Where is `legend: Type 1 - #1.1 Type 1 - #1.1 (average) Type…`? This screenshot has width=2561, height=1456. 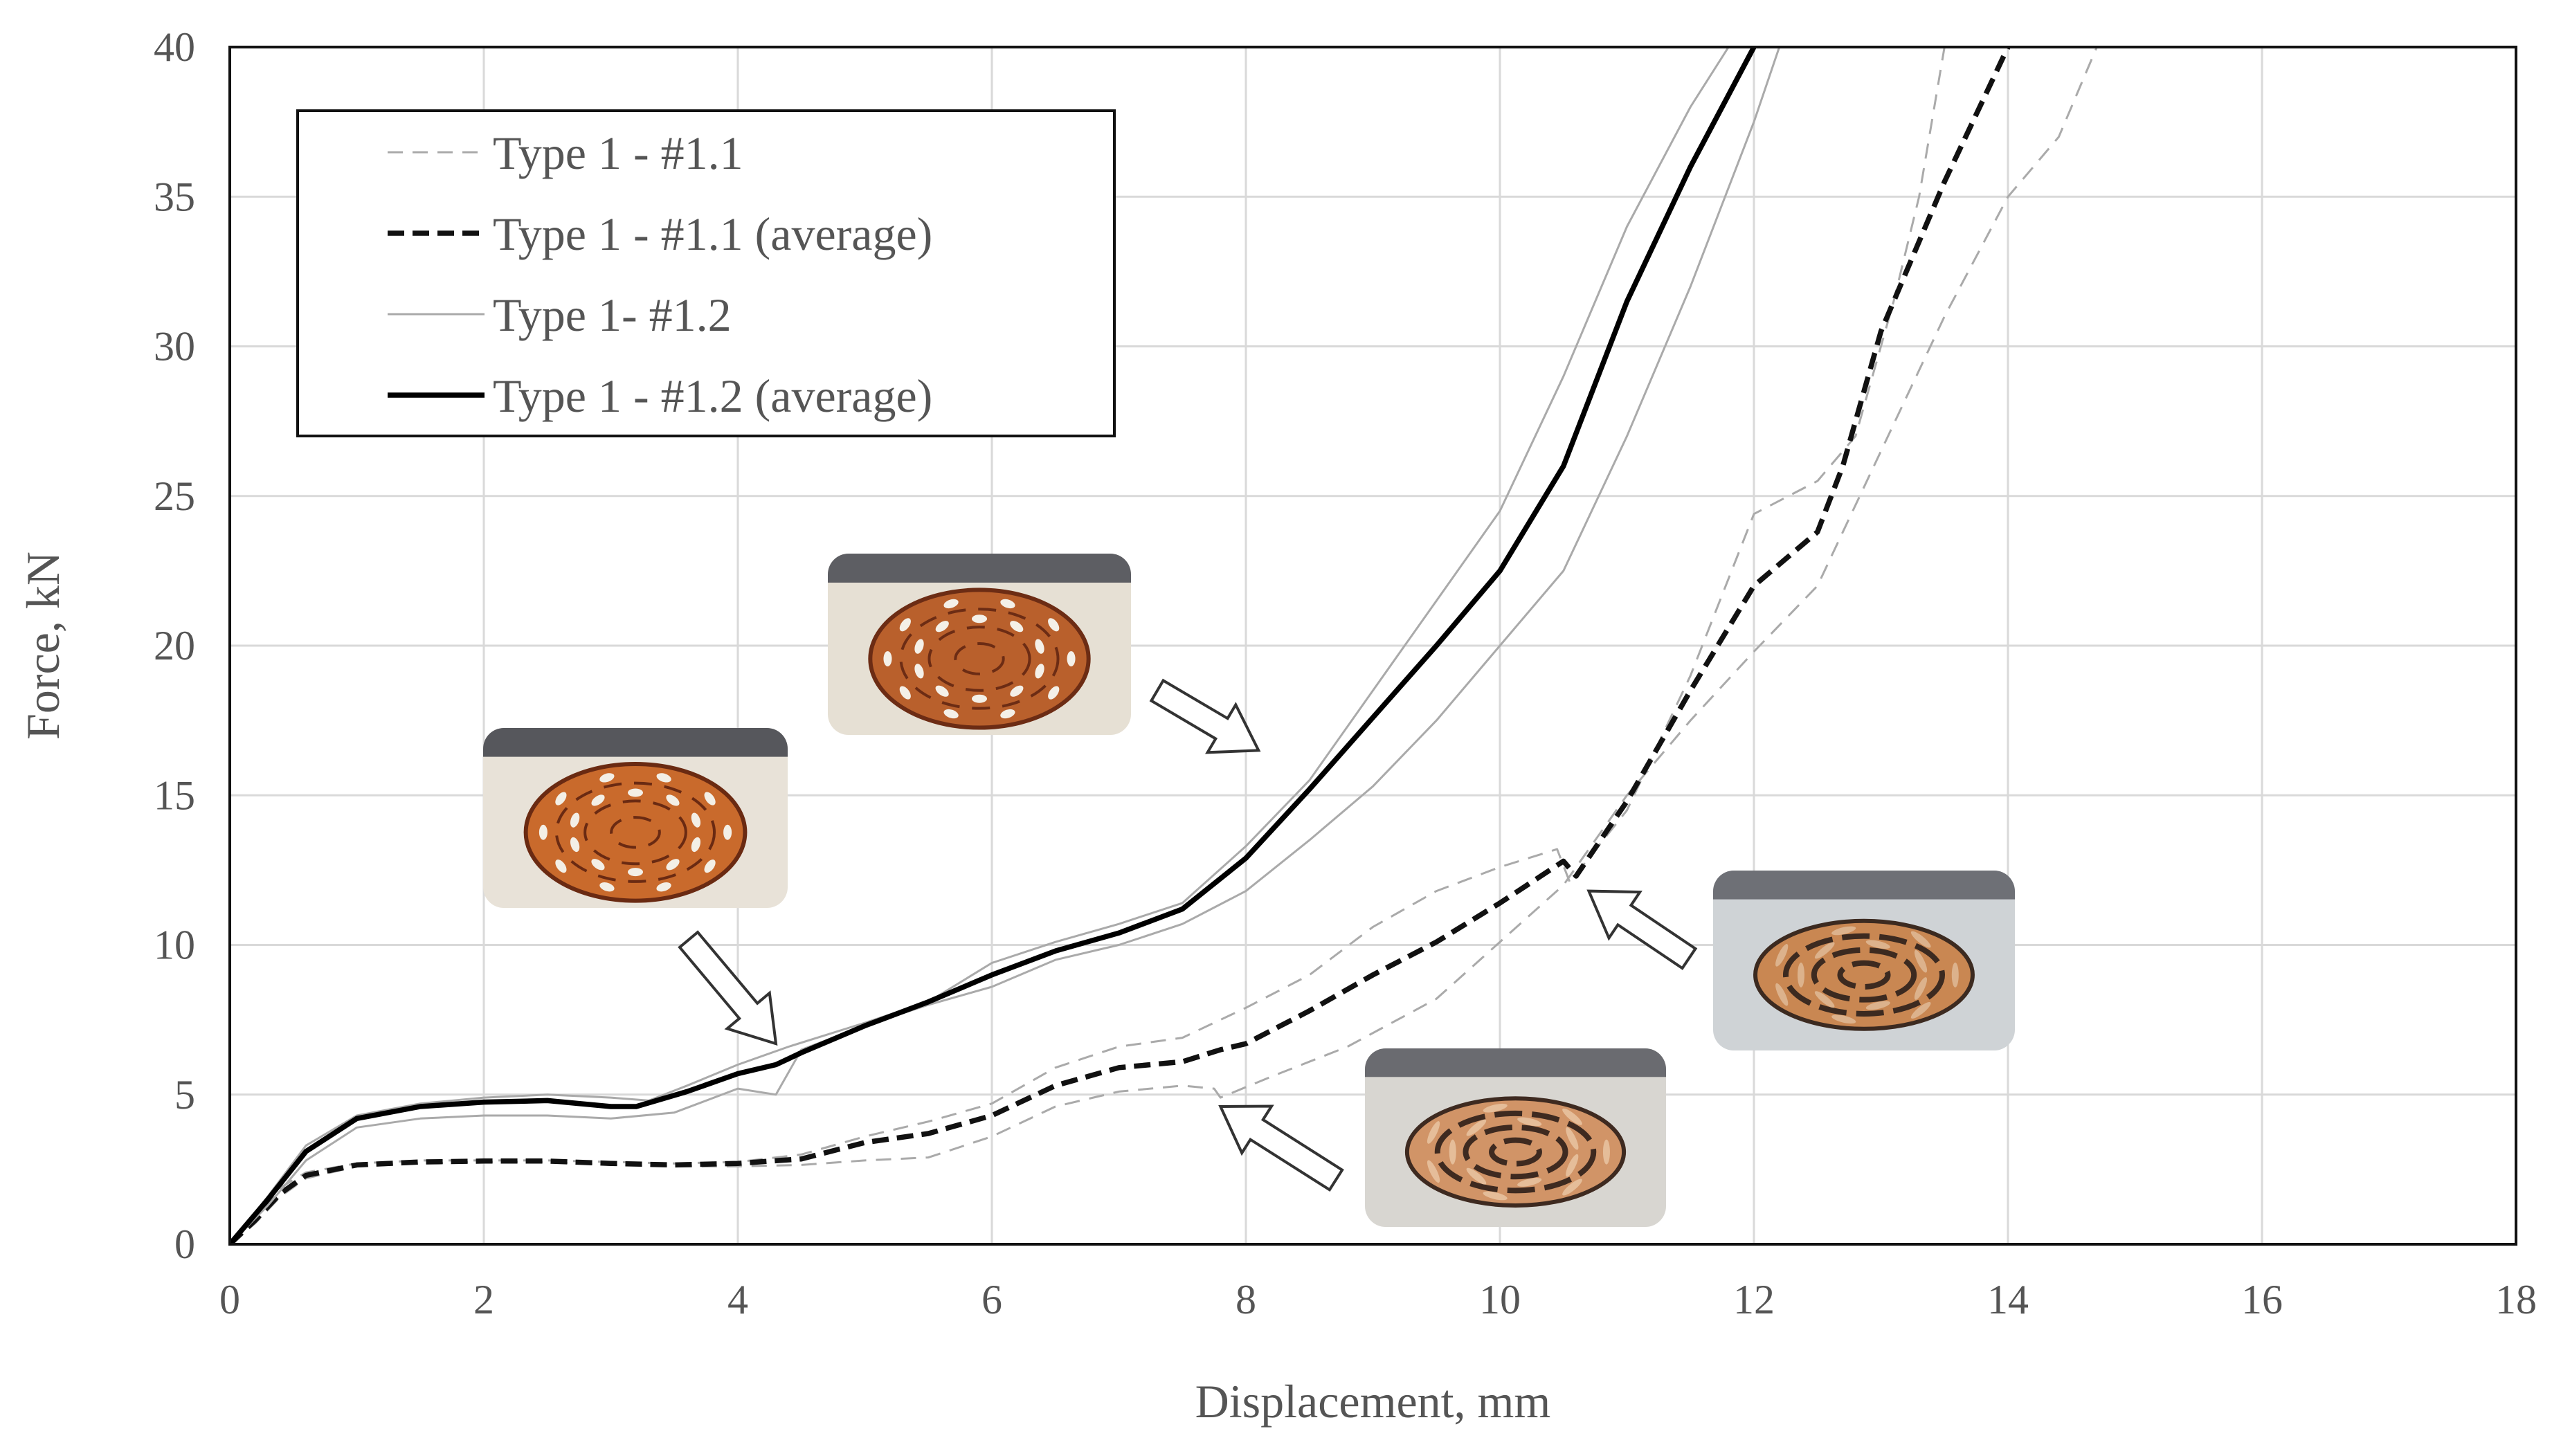 legend: Type 1 - #1.1 Type 1 - #1.1 (average) Type… is located at coordinates (706, 273).